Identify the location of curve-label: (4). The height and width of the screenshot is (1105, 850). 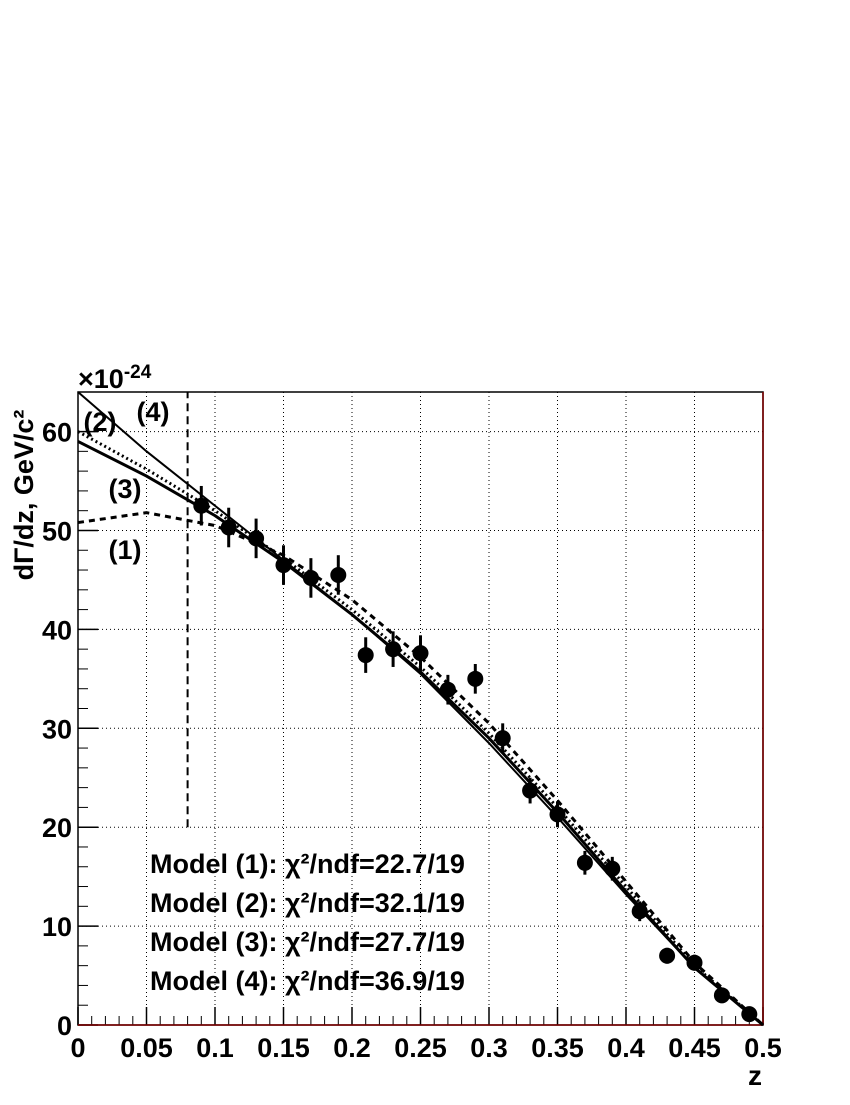
(153, 412).